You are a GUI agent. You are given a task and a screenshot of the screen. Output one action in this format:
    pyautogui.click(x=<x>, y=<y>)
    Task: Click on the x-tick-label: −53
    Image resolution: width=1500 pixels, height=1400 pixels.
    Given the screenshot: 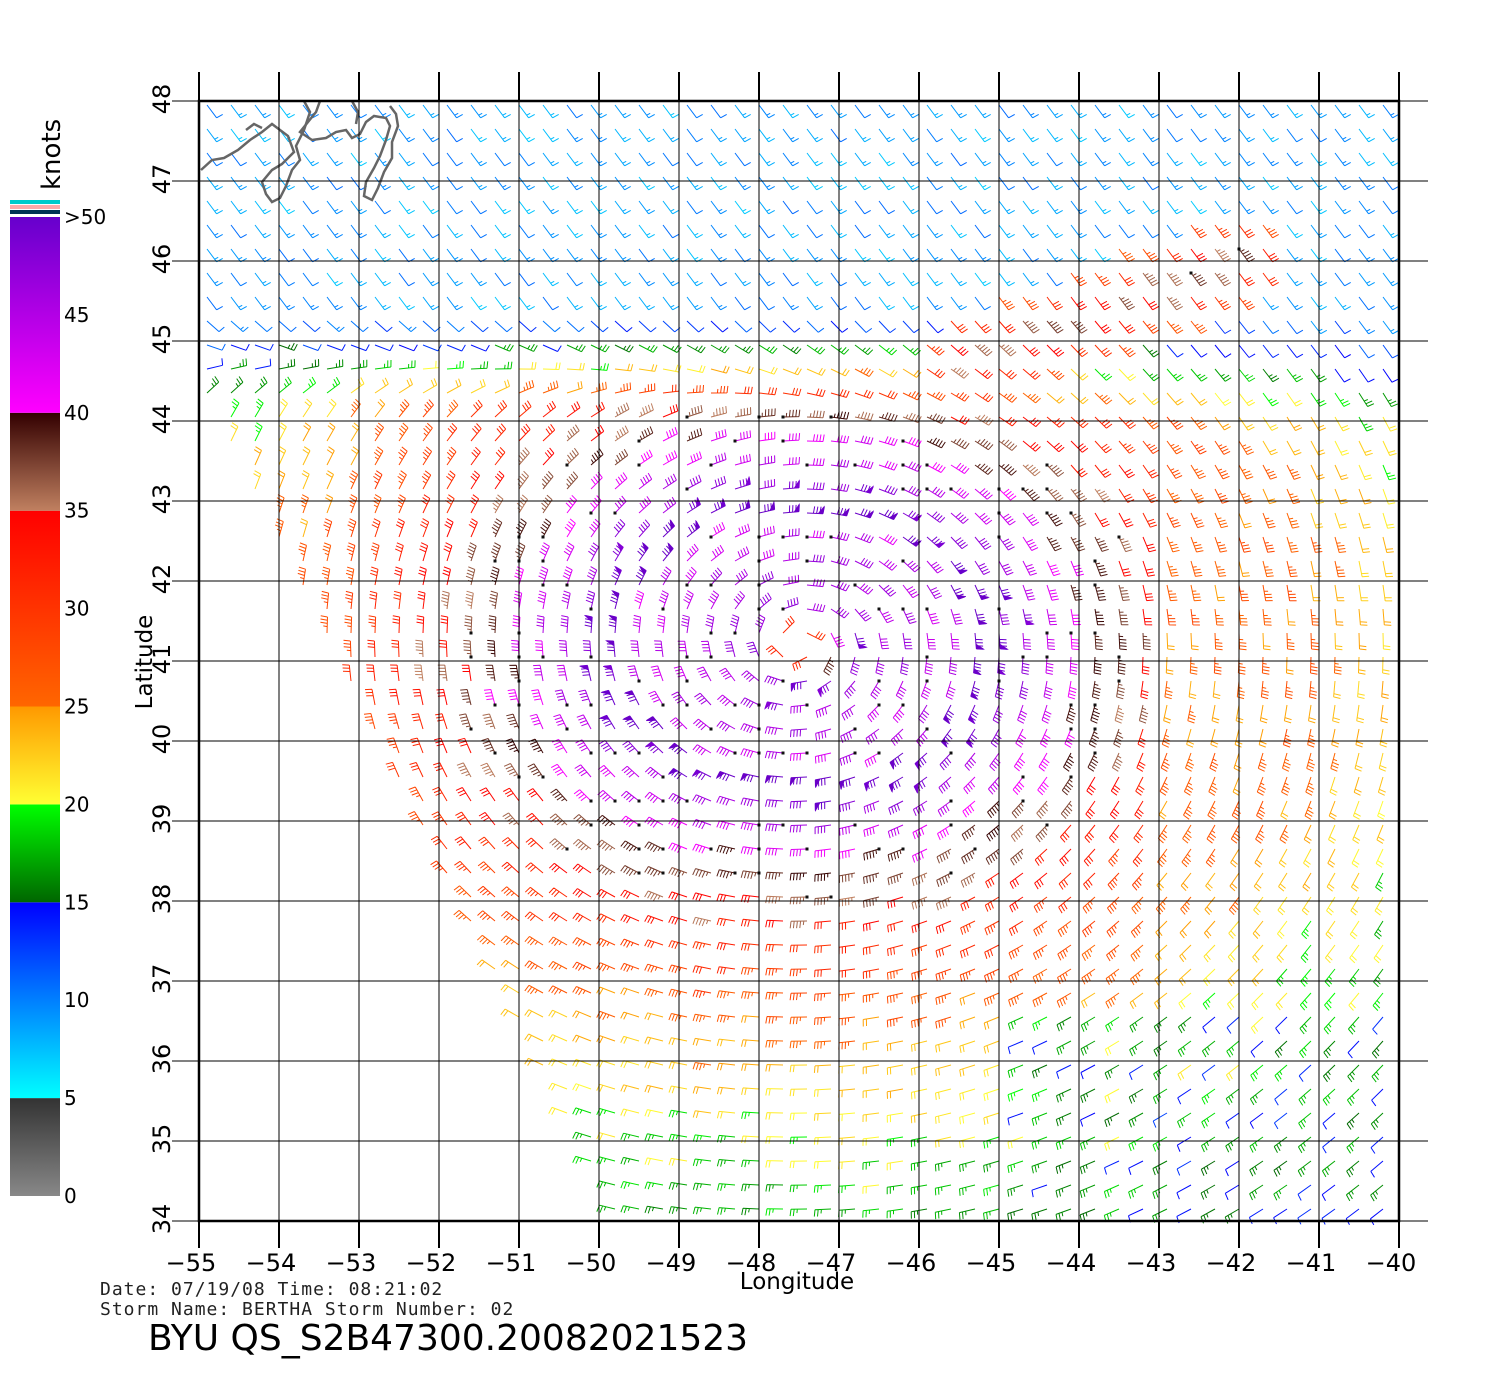 What is the action you would take?
    pyautogui.click(x=351, y=1263)
    